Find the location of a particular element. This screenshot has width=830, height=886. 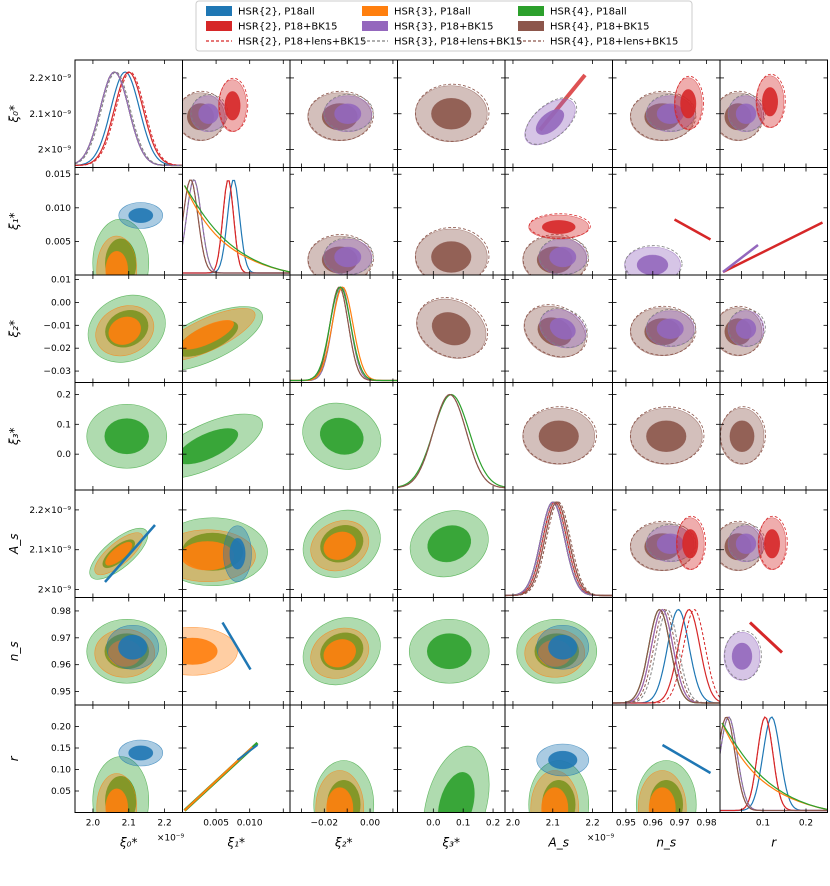

y-tick-label: 0.95 is located at coordinates (61, 693).